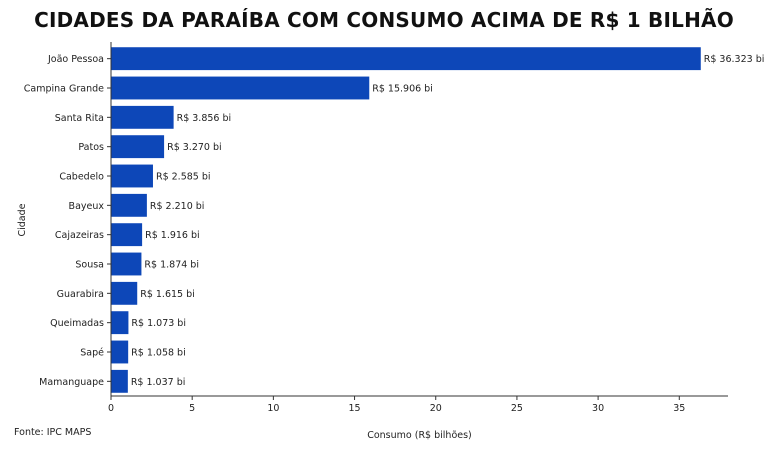 The height and width of the screenshot is (457, 768). I want to click on x-tick-label: 15, so click(355, 408).